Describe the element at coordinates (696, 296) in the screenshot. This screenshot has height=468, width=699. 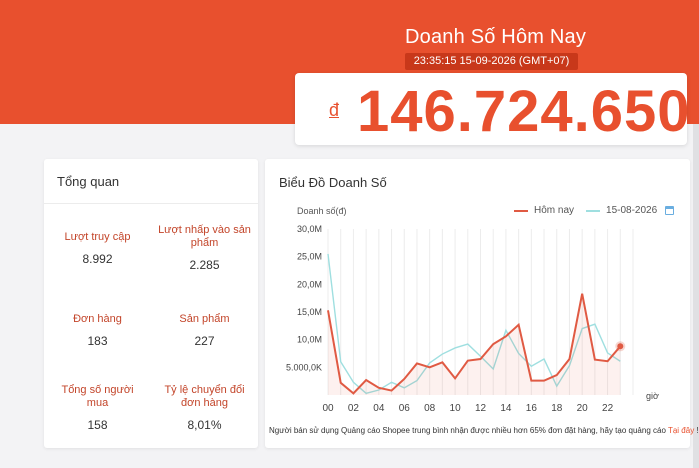
I see `side-panel-edge` at that location.